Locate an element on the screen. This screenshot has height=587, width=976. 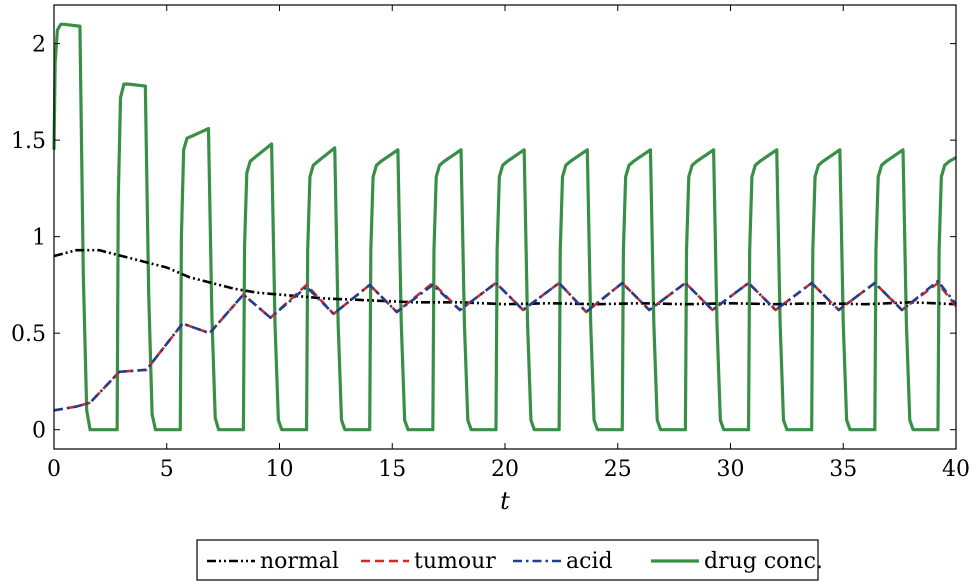
legend: normal tumour acid drug conc. is located at coordinates (509, 560).